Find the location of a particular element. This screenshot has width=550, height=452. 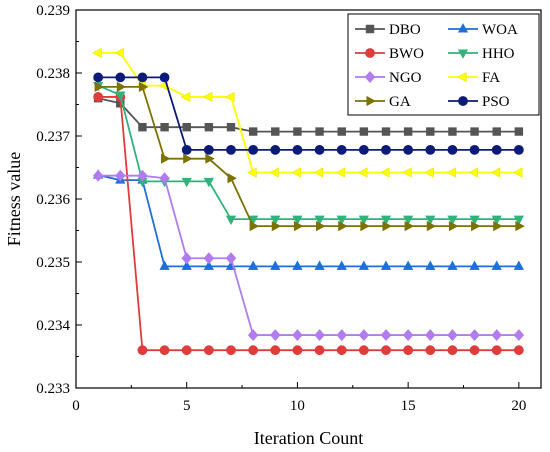

legend-label: NGO is located at coordinates (405, 78).